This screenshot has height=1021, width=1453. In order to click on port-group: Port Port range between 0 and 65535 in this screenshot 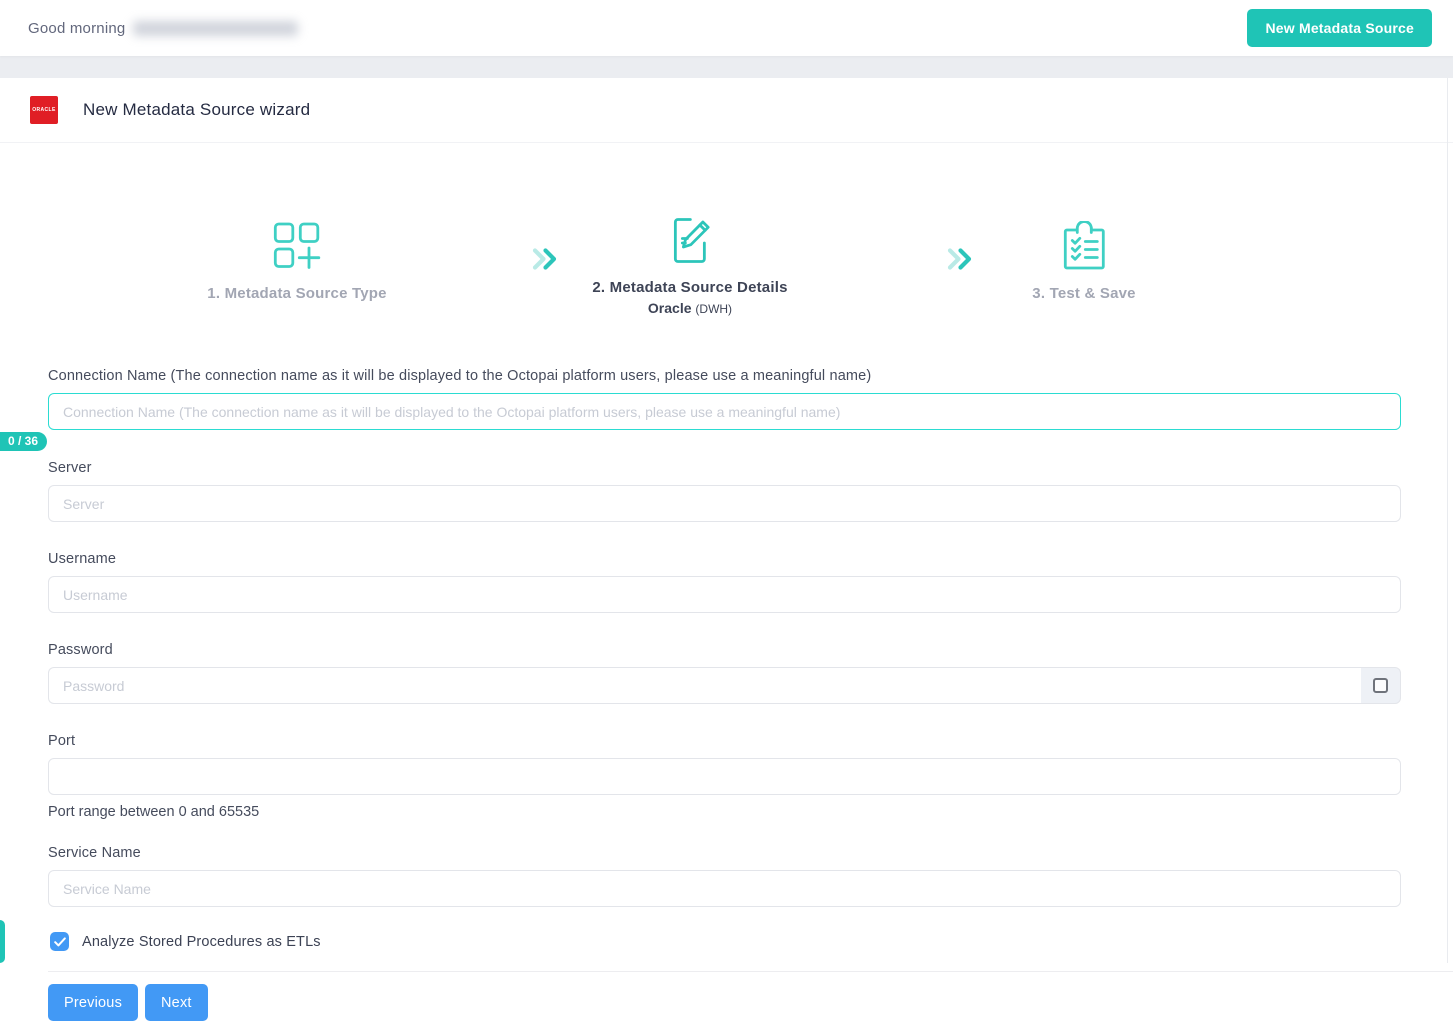, I will do `click(724, 776)`.